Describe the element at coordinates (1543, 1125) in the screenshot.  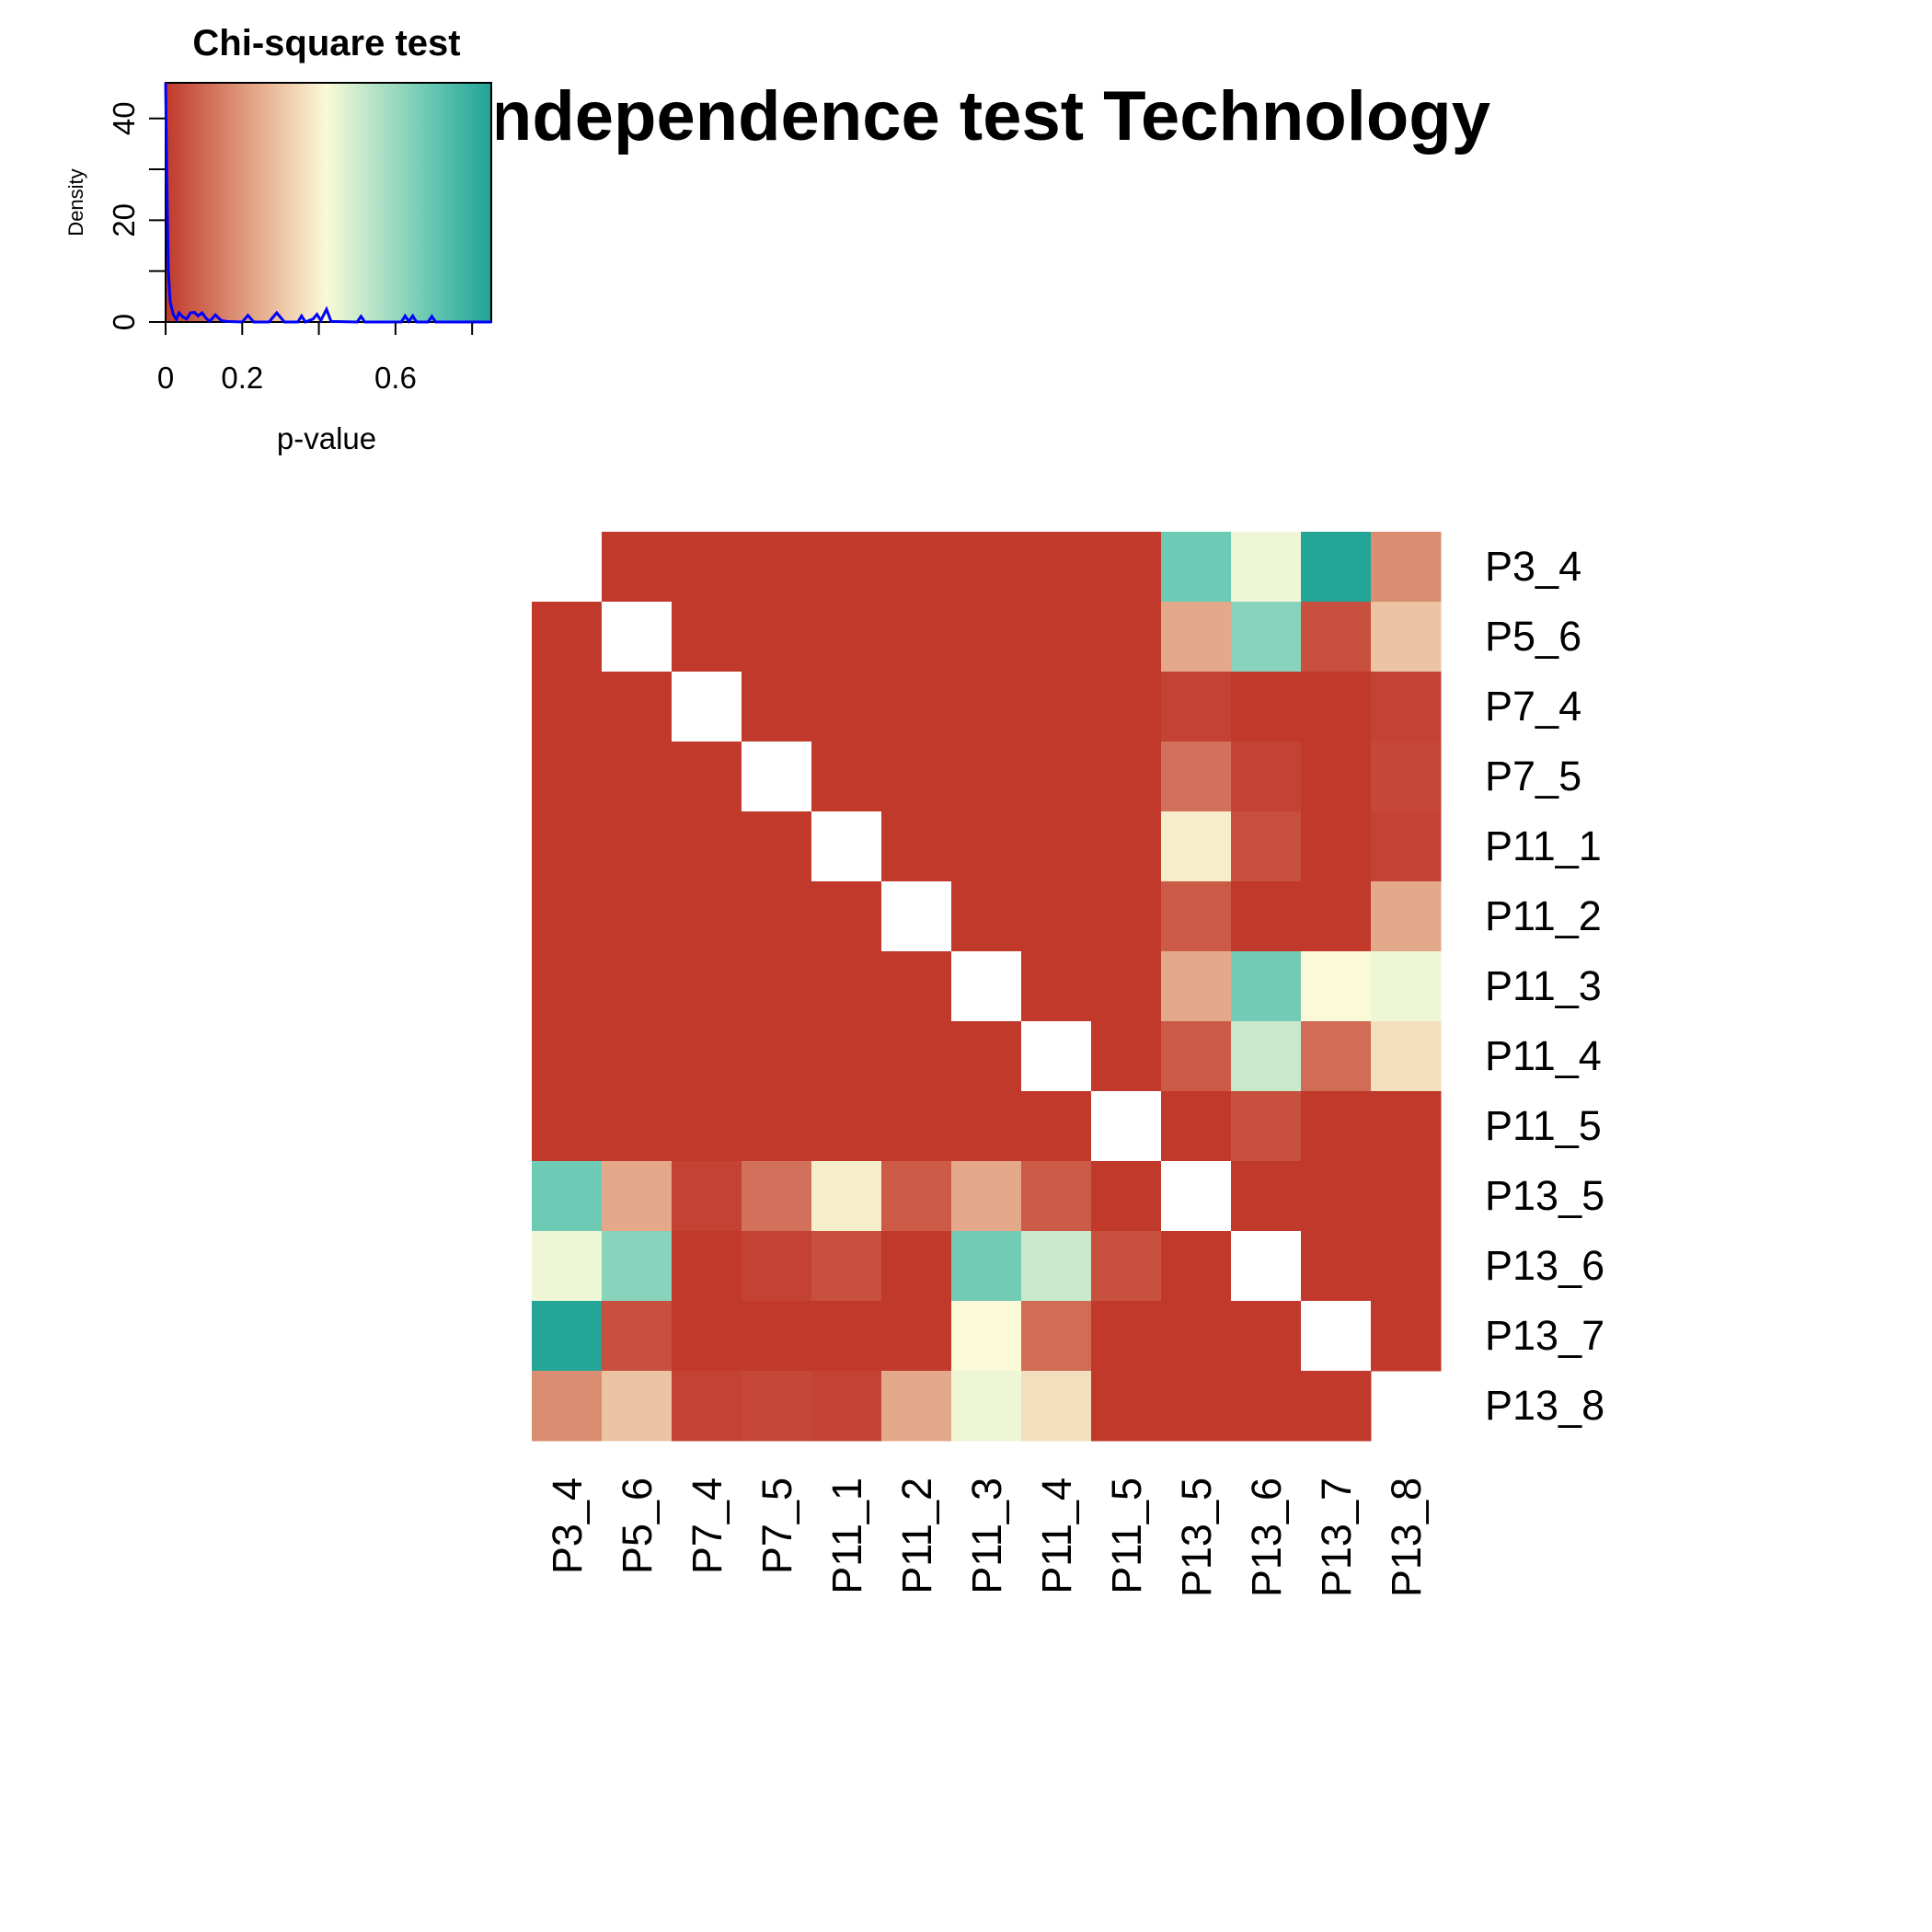
I see `row-label: P11_5` at that location.